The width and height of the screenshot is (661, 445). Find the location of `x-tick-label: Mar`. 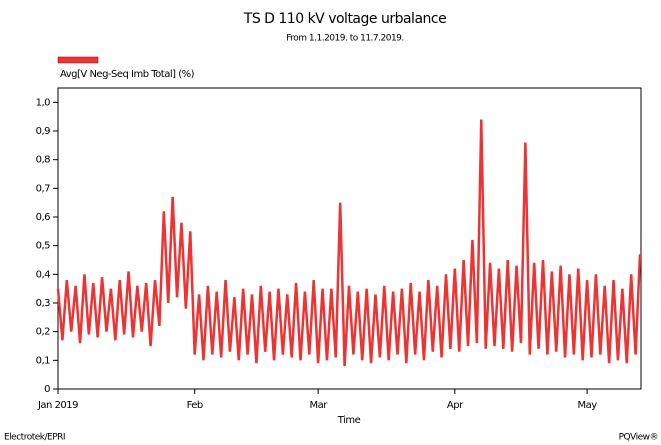

x-tick-label: Mar is located at coordinates (318, 405).